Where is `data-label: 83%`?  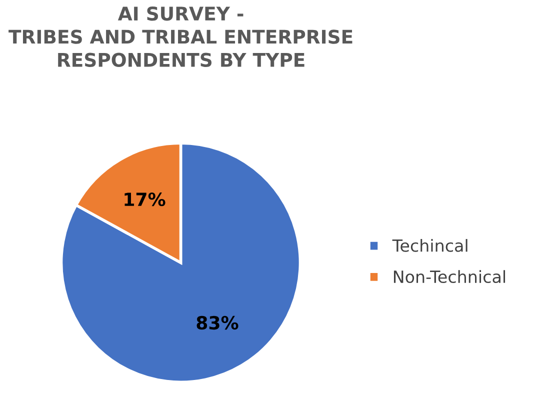
data-label: 83% is located at coordinates (217, 323).